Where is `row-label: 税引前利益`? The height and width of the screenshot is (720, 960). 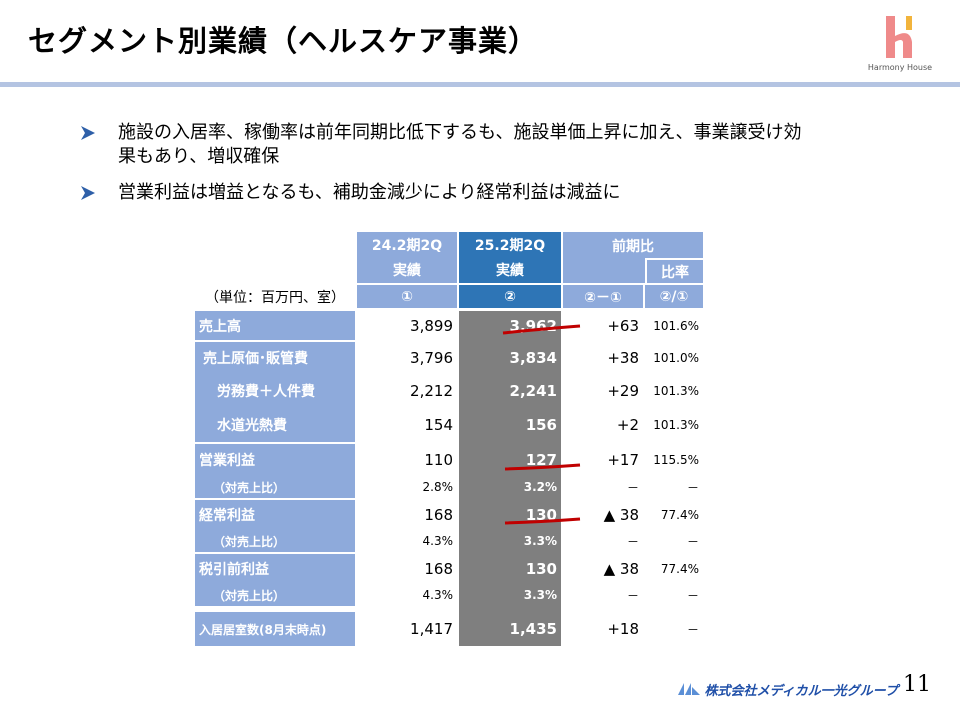
row-label: 税引前利益 is located at coordinates (234, 570).